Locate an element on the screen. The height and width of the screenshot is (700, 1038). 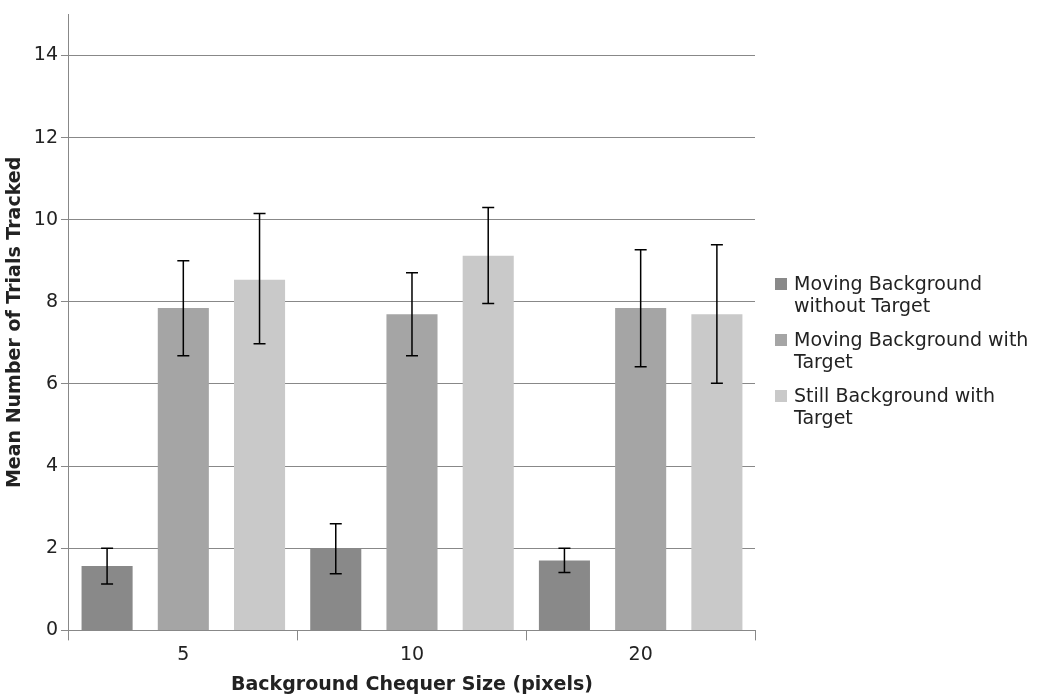
y-tick-label: 0 is located at coordinates (51, 628).